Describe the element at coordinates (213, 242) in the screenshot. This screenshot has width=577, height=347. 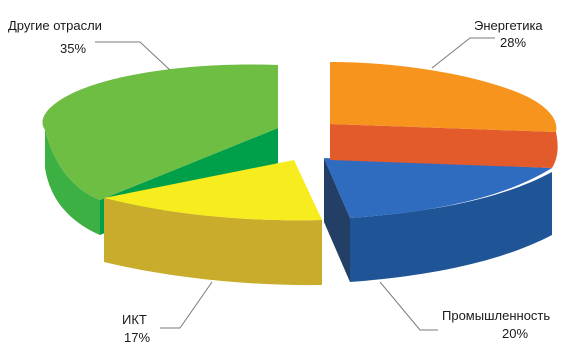
I see `slice-ikt-front-side` at that location.